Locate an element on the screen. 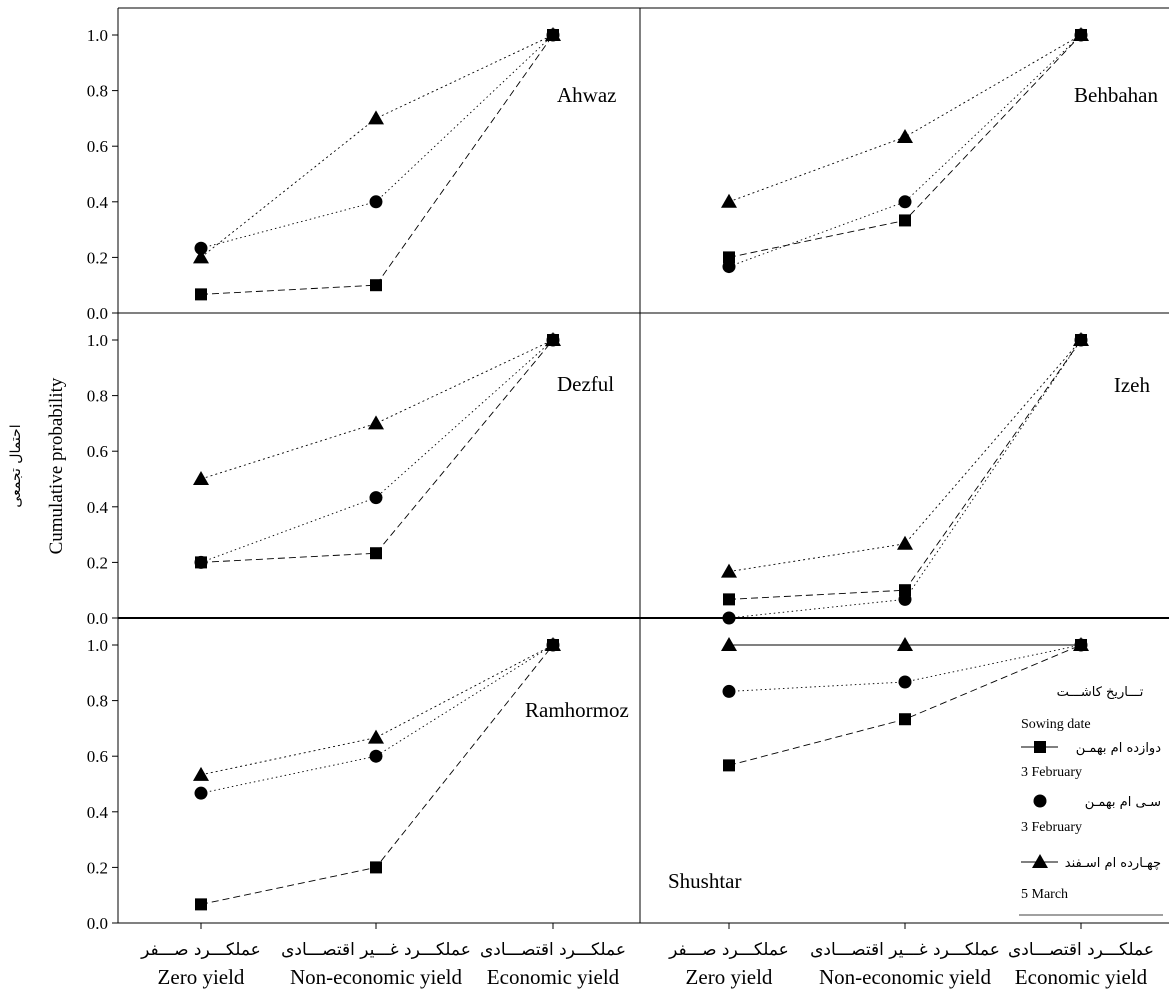 This screenshot has width=1169, height=993. legend-title: Sowing date is located at coordinates (1056, 724).